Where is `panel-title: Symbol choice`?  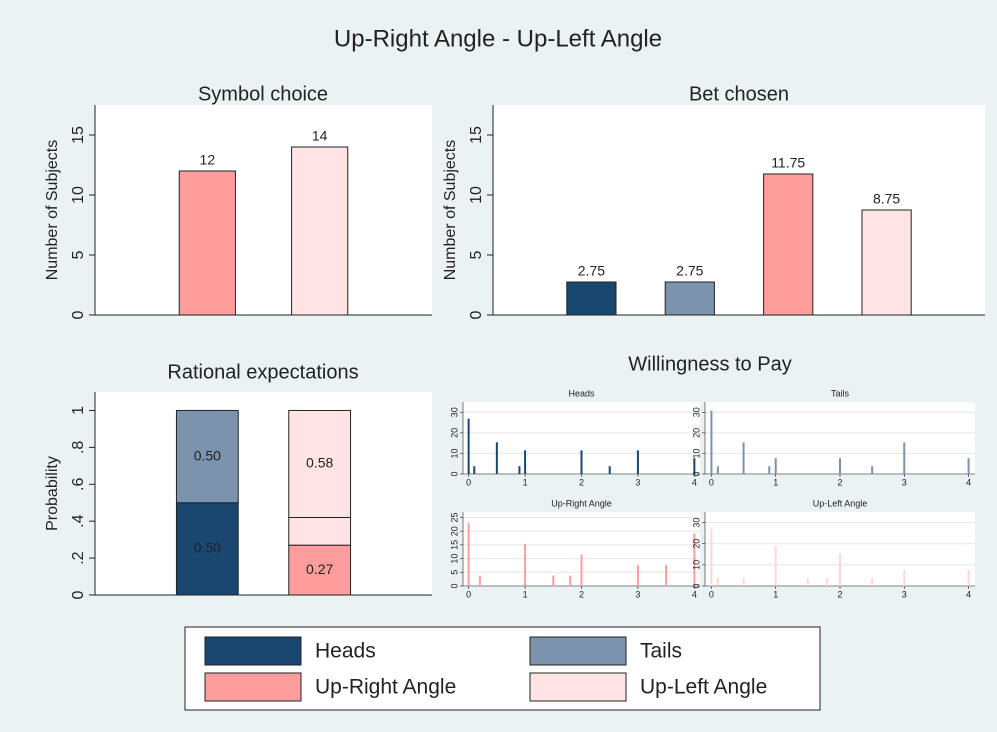
panel-title: Symbol choice is located at coordinates (263, 94).